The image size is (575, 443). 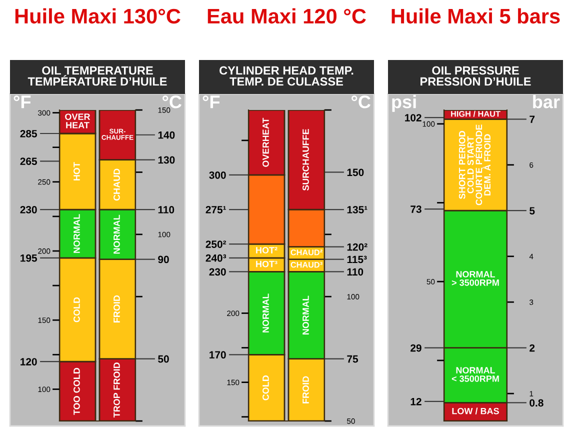 I want to click on y2-tick-label: 150, so click(x=355, y=172).